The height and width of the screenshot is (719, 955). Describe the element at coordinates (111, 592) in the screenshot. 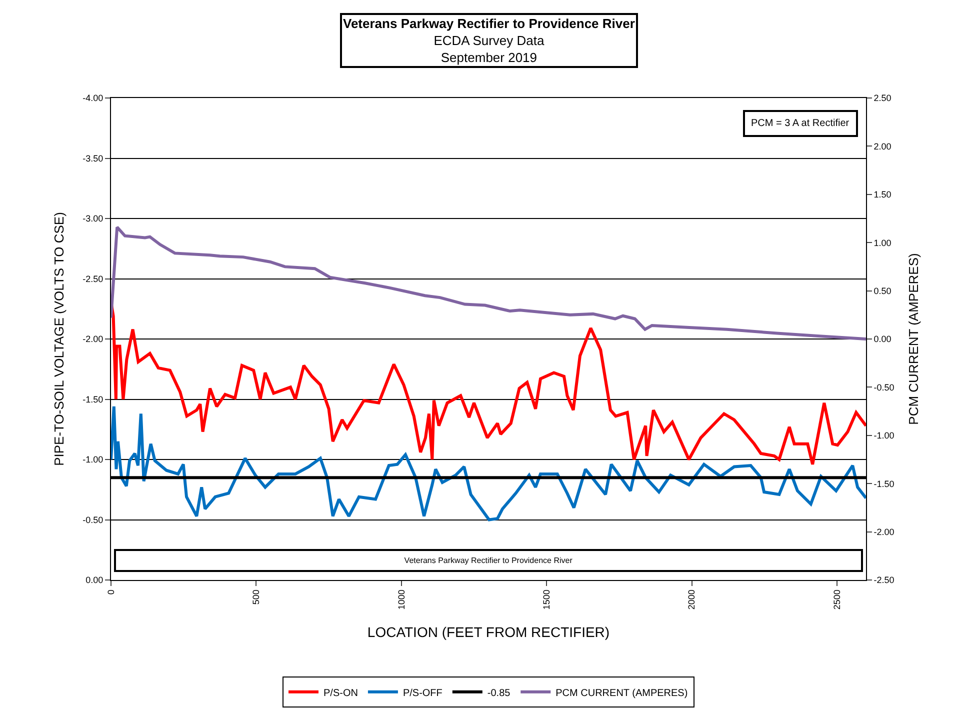

I see `x-tick-label: 0` at that location.